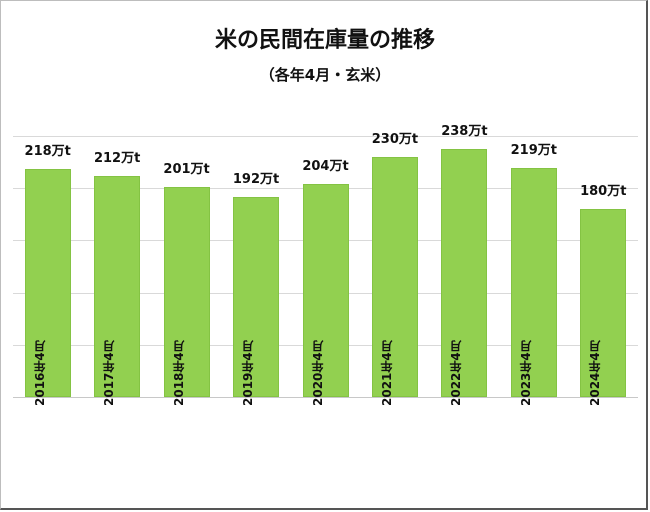 Image resolution: width=650 pixels, height=512 pixels. What do you see at coordinates (47, 283) in the screenshot?
I see `bar-2016年4月` at bounding box center [47, 283].